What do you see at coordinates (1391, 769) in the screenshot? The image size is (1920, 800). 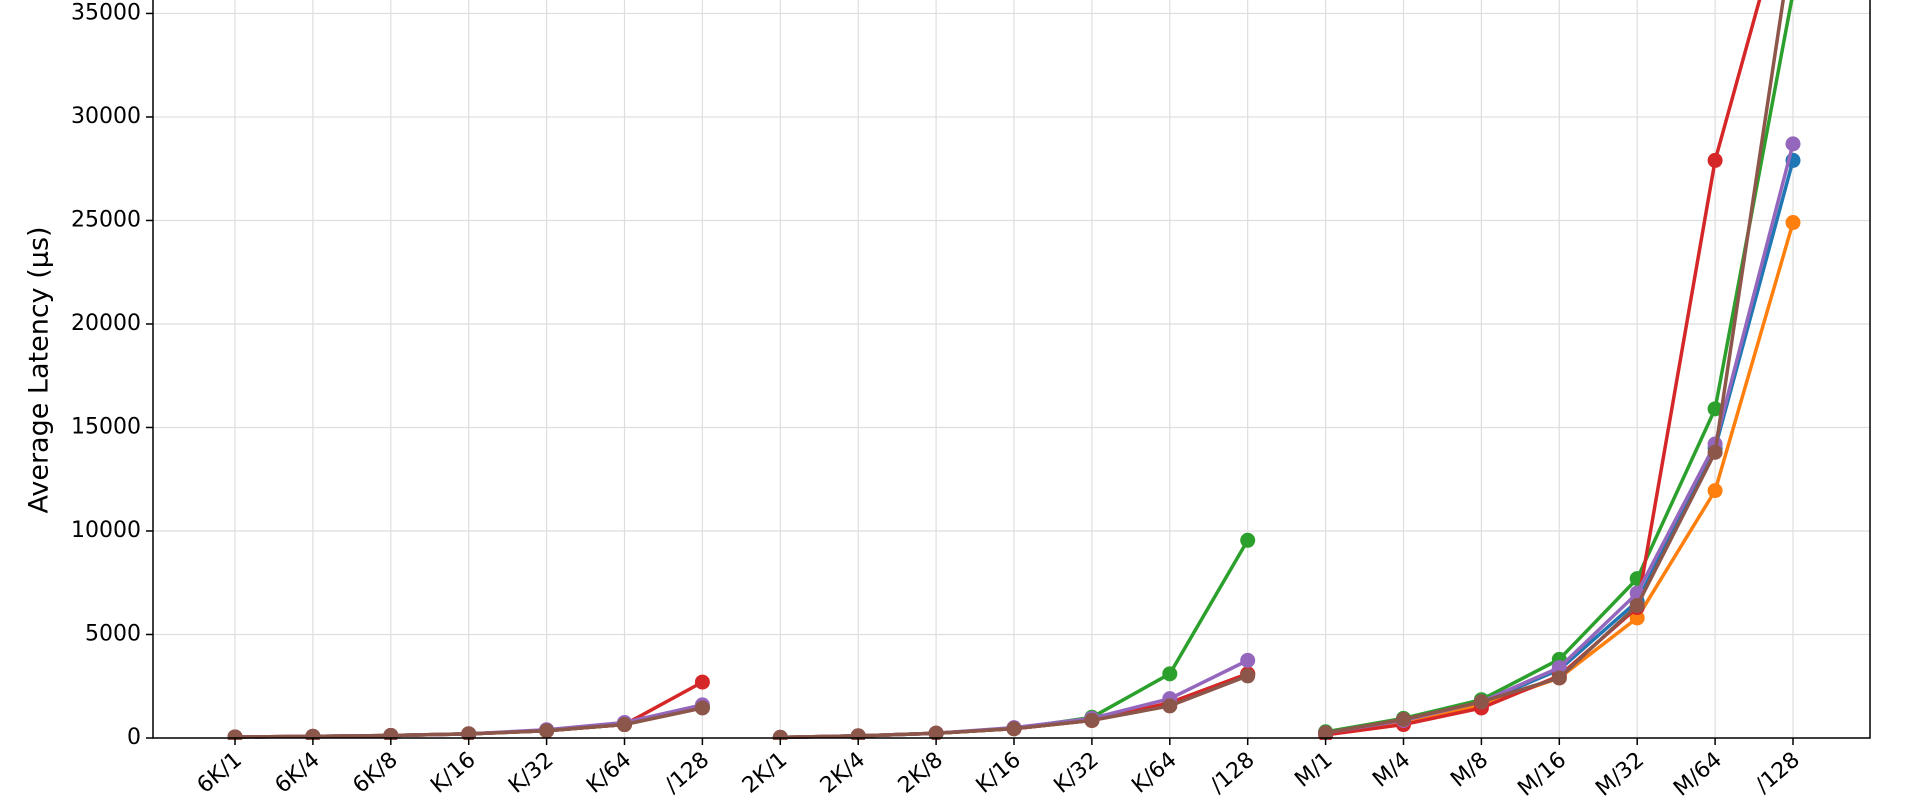 I see `x-tick-label: M/4` at bounding box center [1391, 769].